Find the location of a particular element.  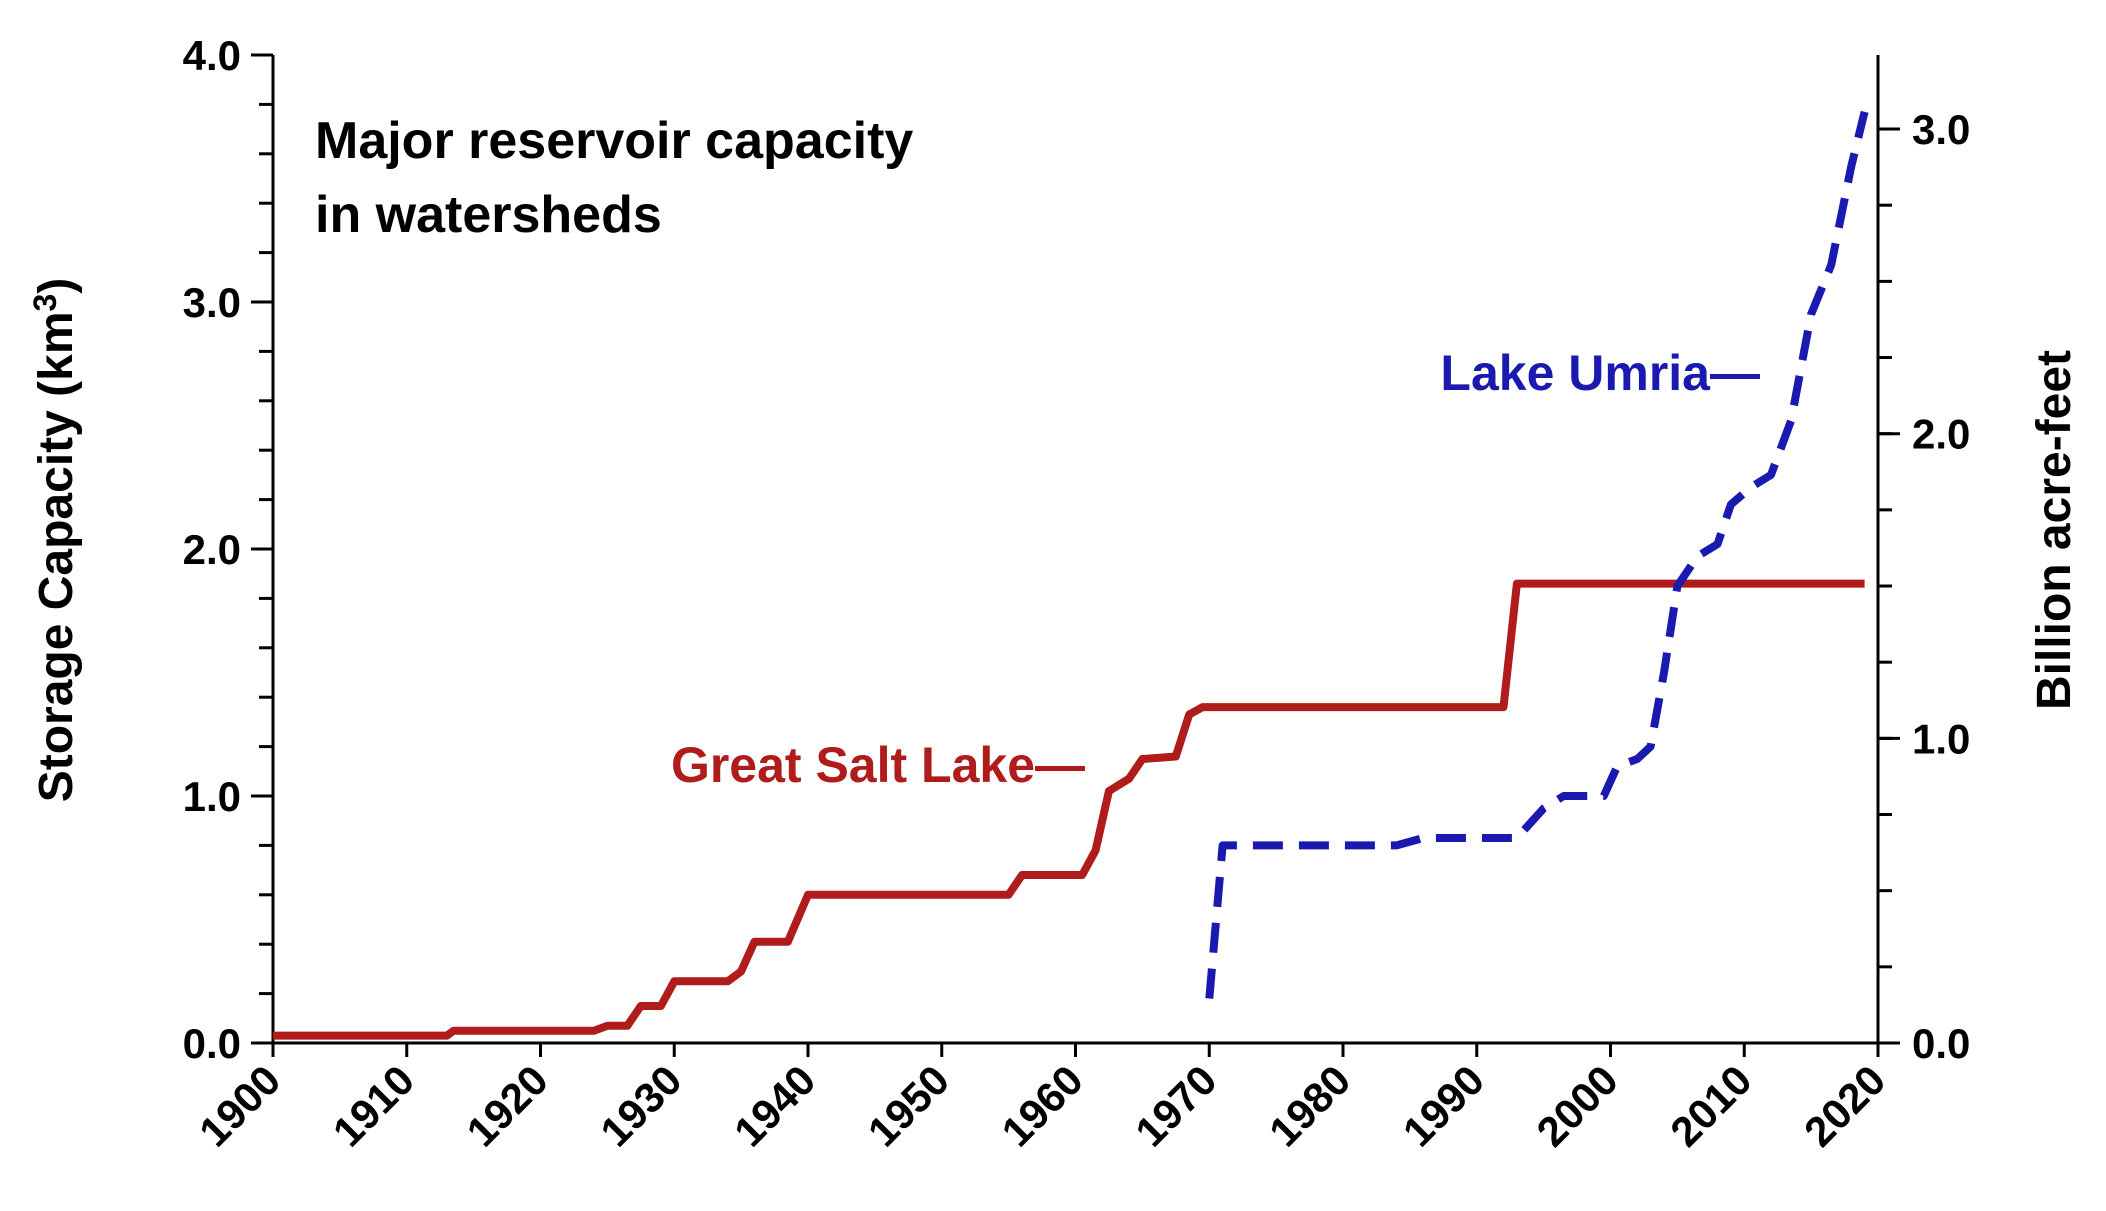

x-tick-label: 1950 is located at coordinates (908, 1105).